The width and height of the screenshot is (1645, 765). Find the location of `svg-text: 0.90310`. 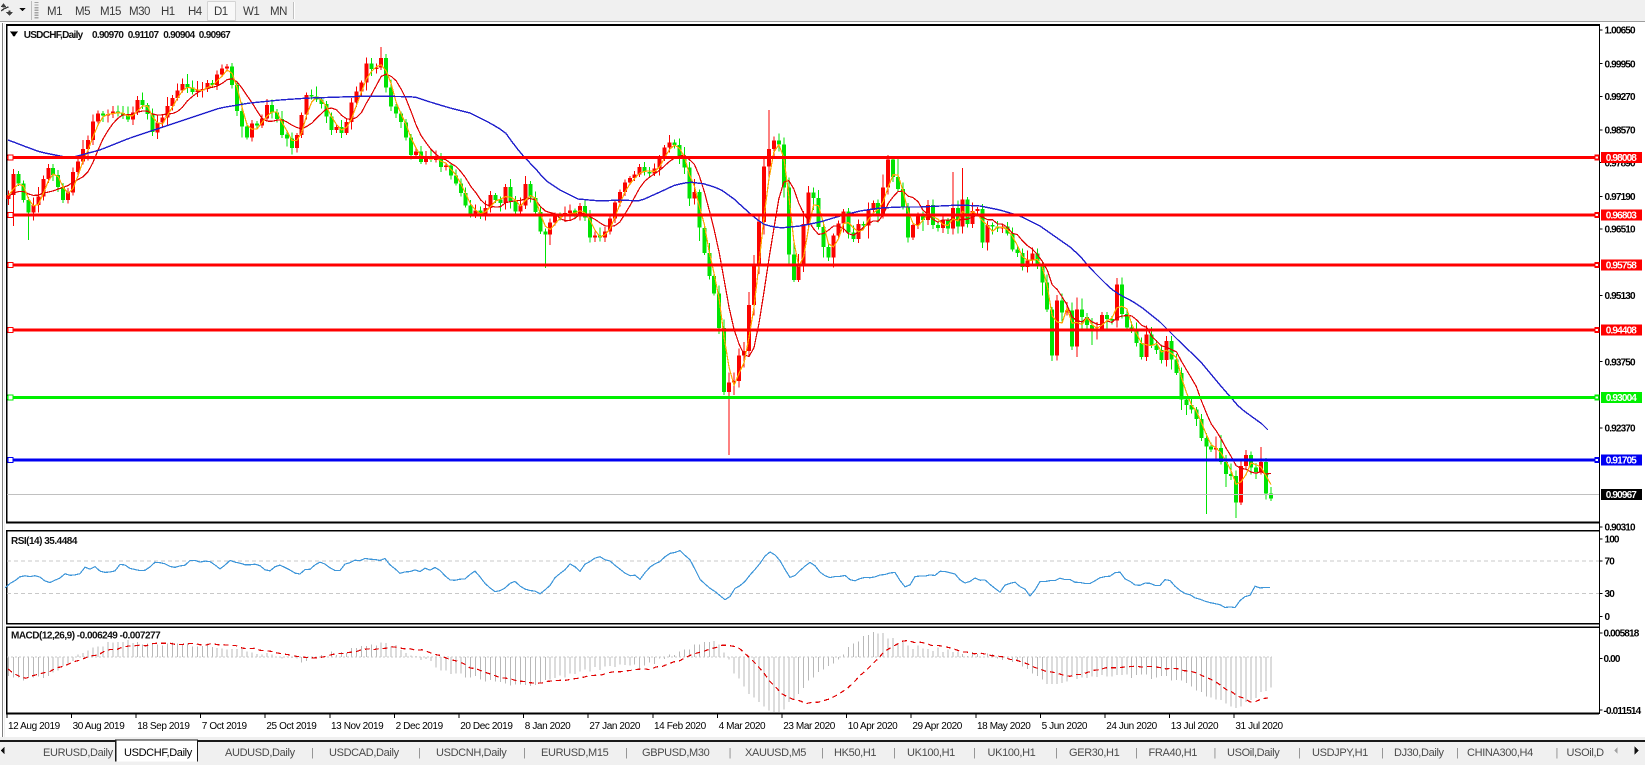

svg-text: 0.90310 is located at coordinates (1620, 528).